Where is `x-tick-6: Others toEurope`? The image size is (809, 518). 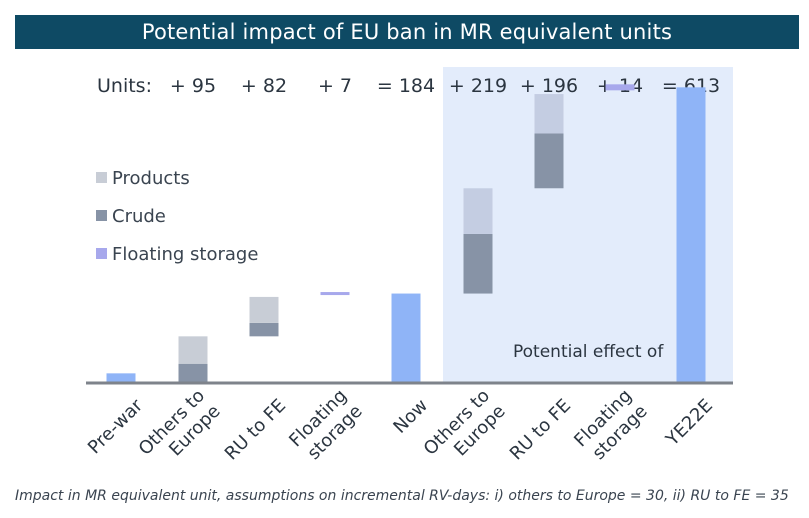 x-tick-6: Others toEurope is located at coordinates (465, 430).